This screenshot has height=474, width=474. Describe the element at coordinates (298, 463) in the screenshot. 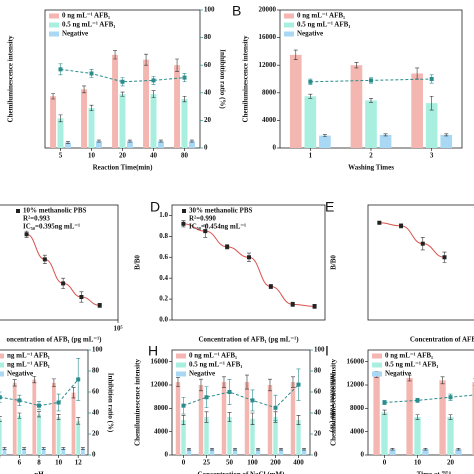

I see `x-tick-label: 400` at that location.